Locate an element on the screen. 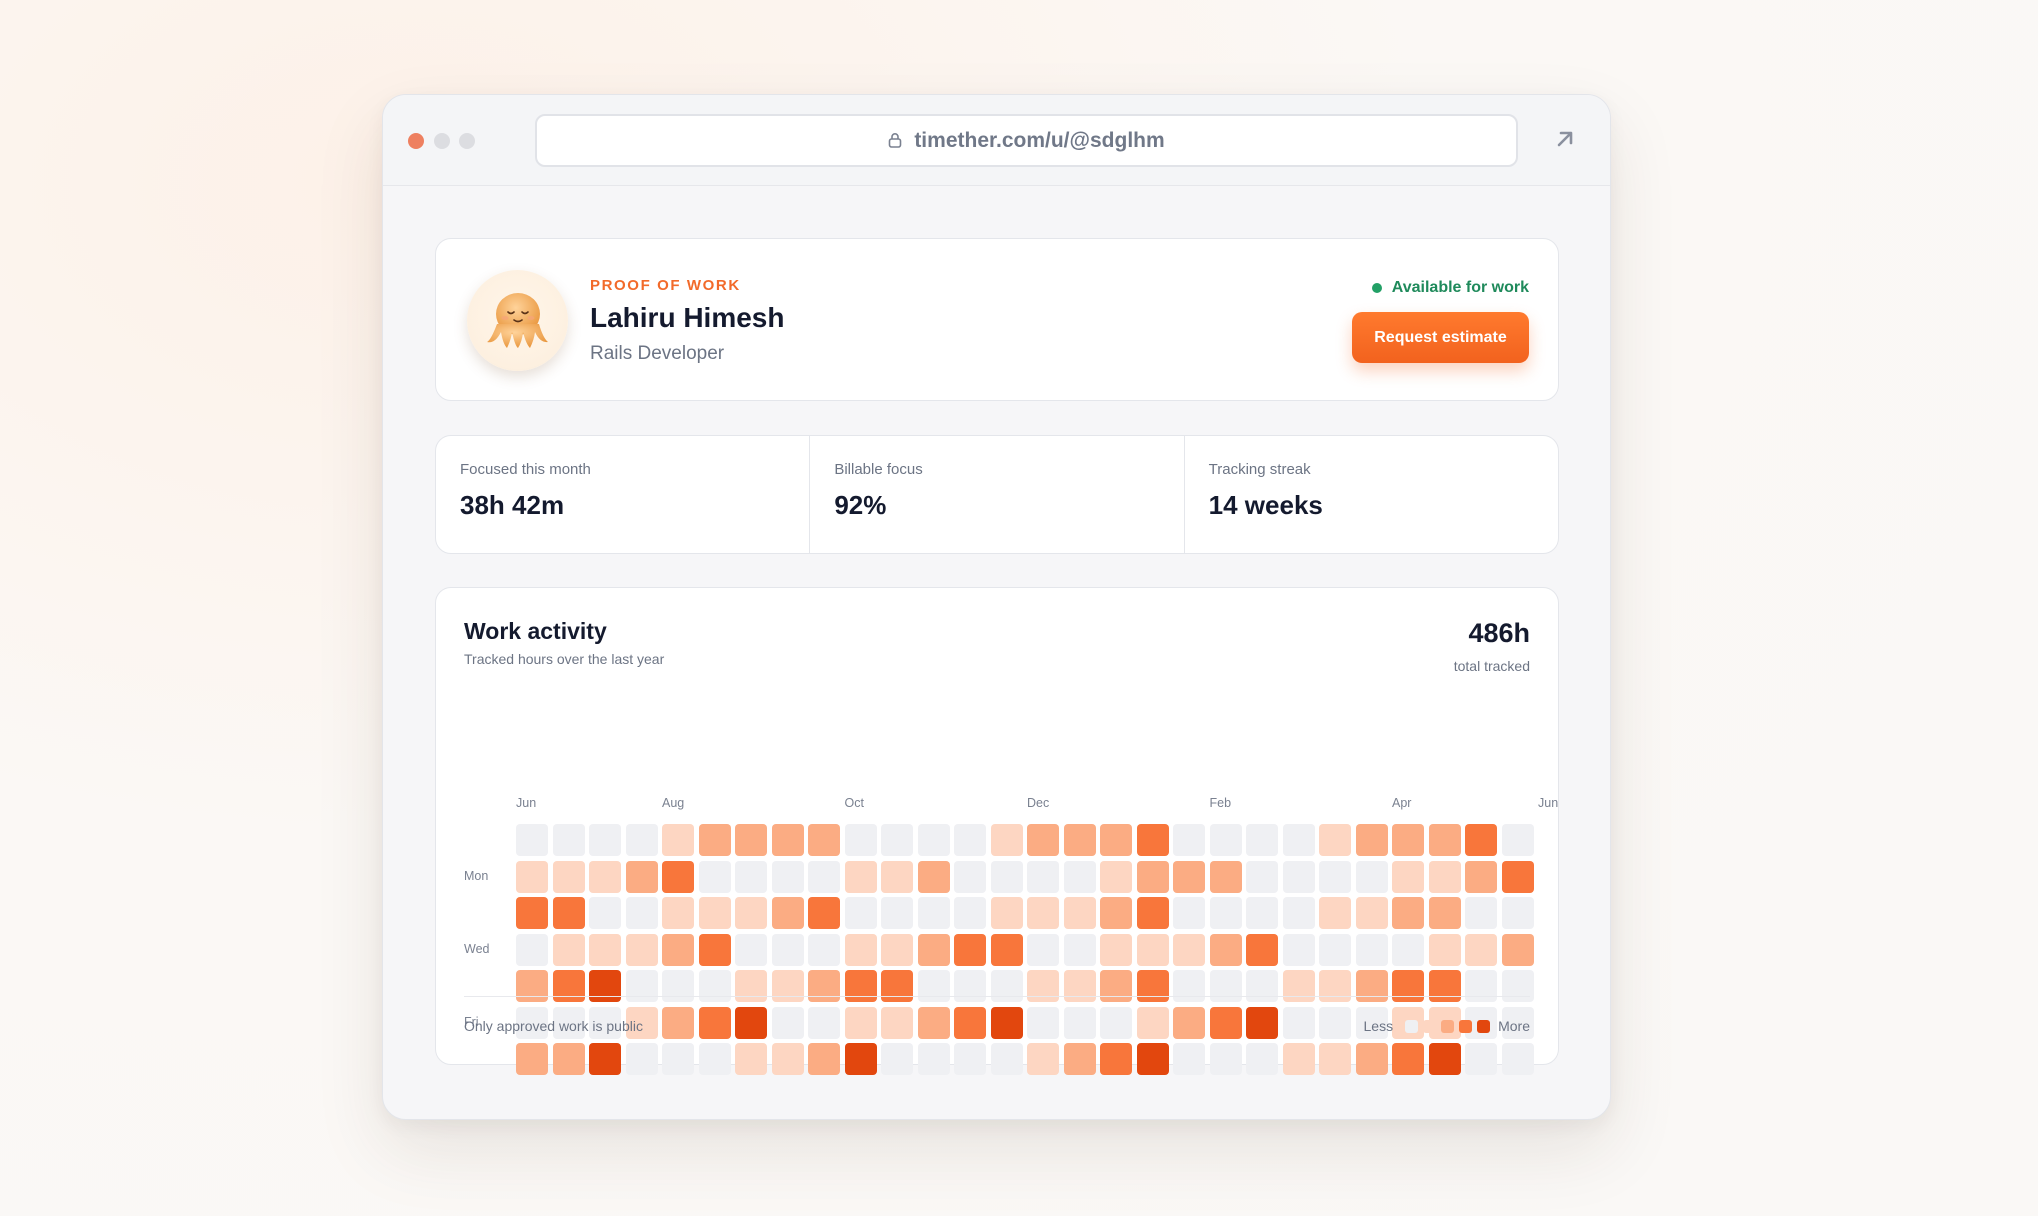  address-bar: timether.com/u/@sdglhm is located at coordinates (1026, 140).